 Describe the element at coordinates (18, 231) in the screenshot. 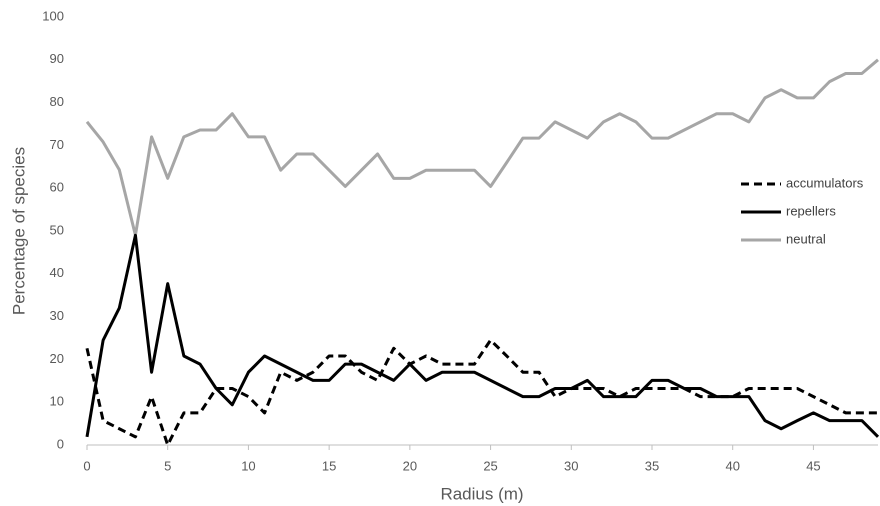

I see `y-axis-title: Percentage of species` at that location.